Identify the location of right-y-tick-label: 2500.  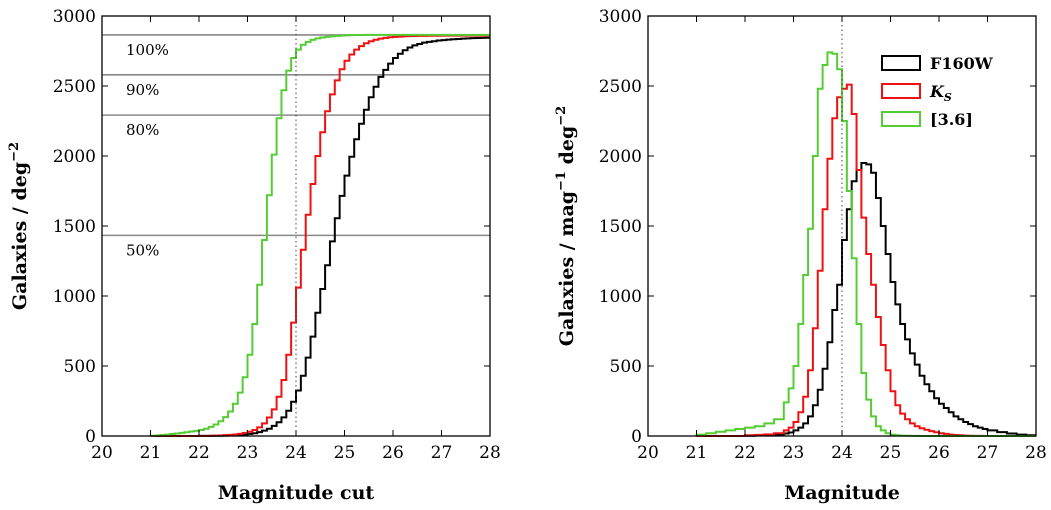
(620, 87).